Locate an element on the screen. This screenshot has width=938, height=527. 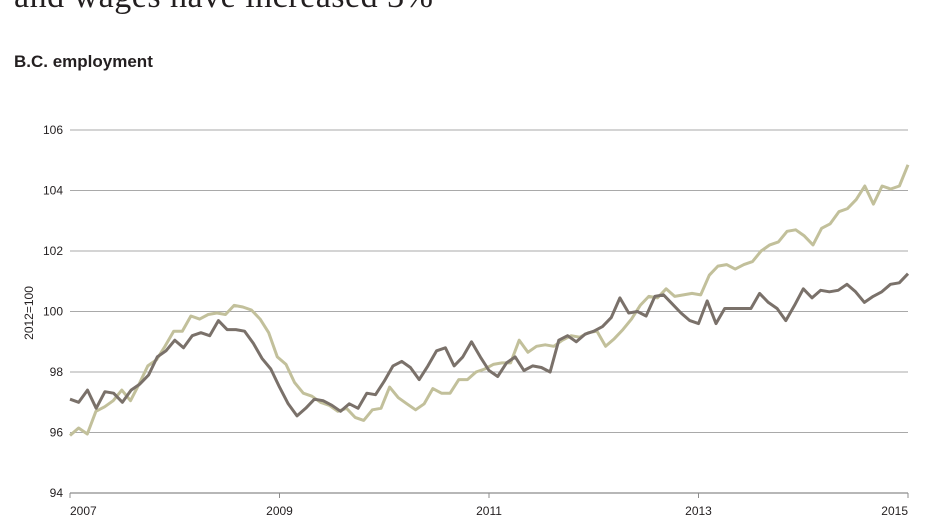
y-tick-label: 100 is located at coordinates (53, 312).